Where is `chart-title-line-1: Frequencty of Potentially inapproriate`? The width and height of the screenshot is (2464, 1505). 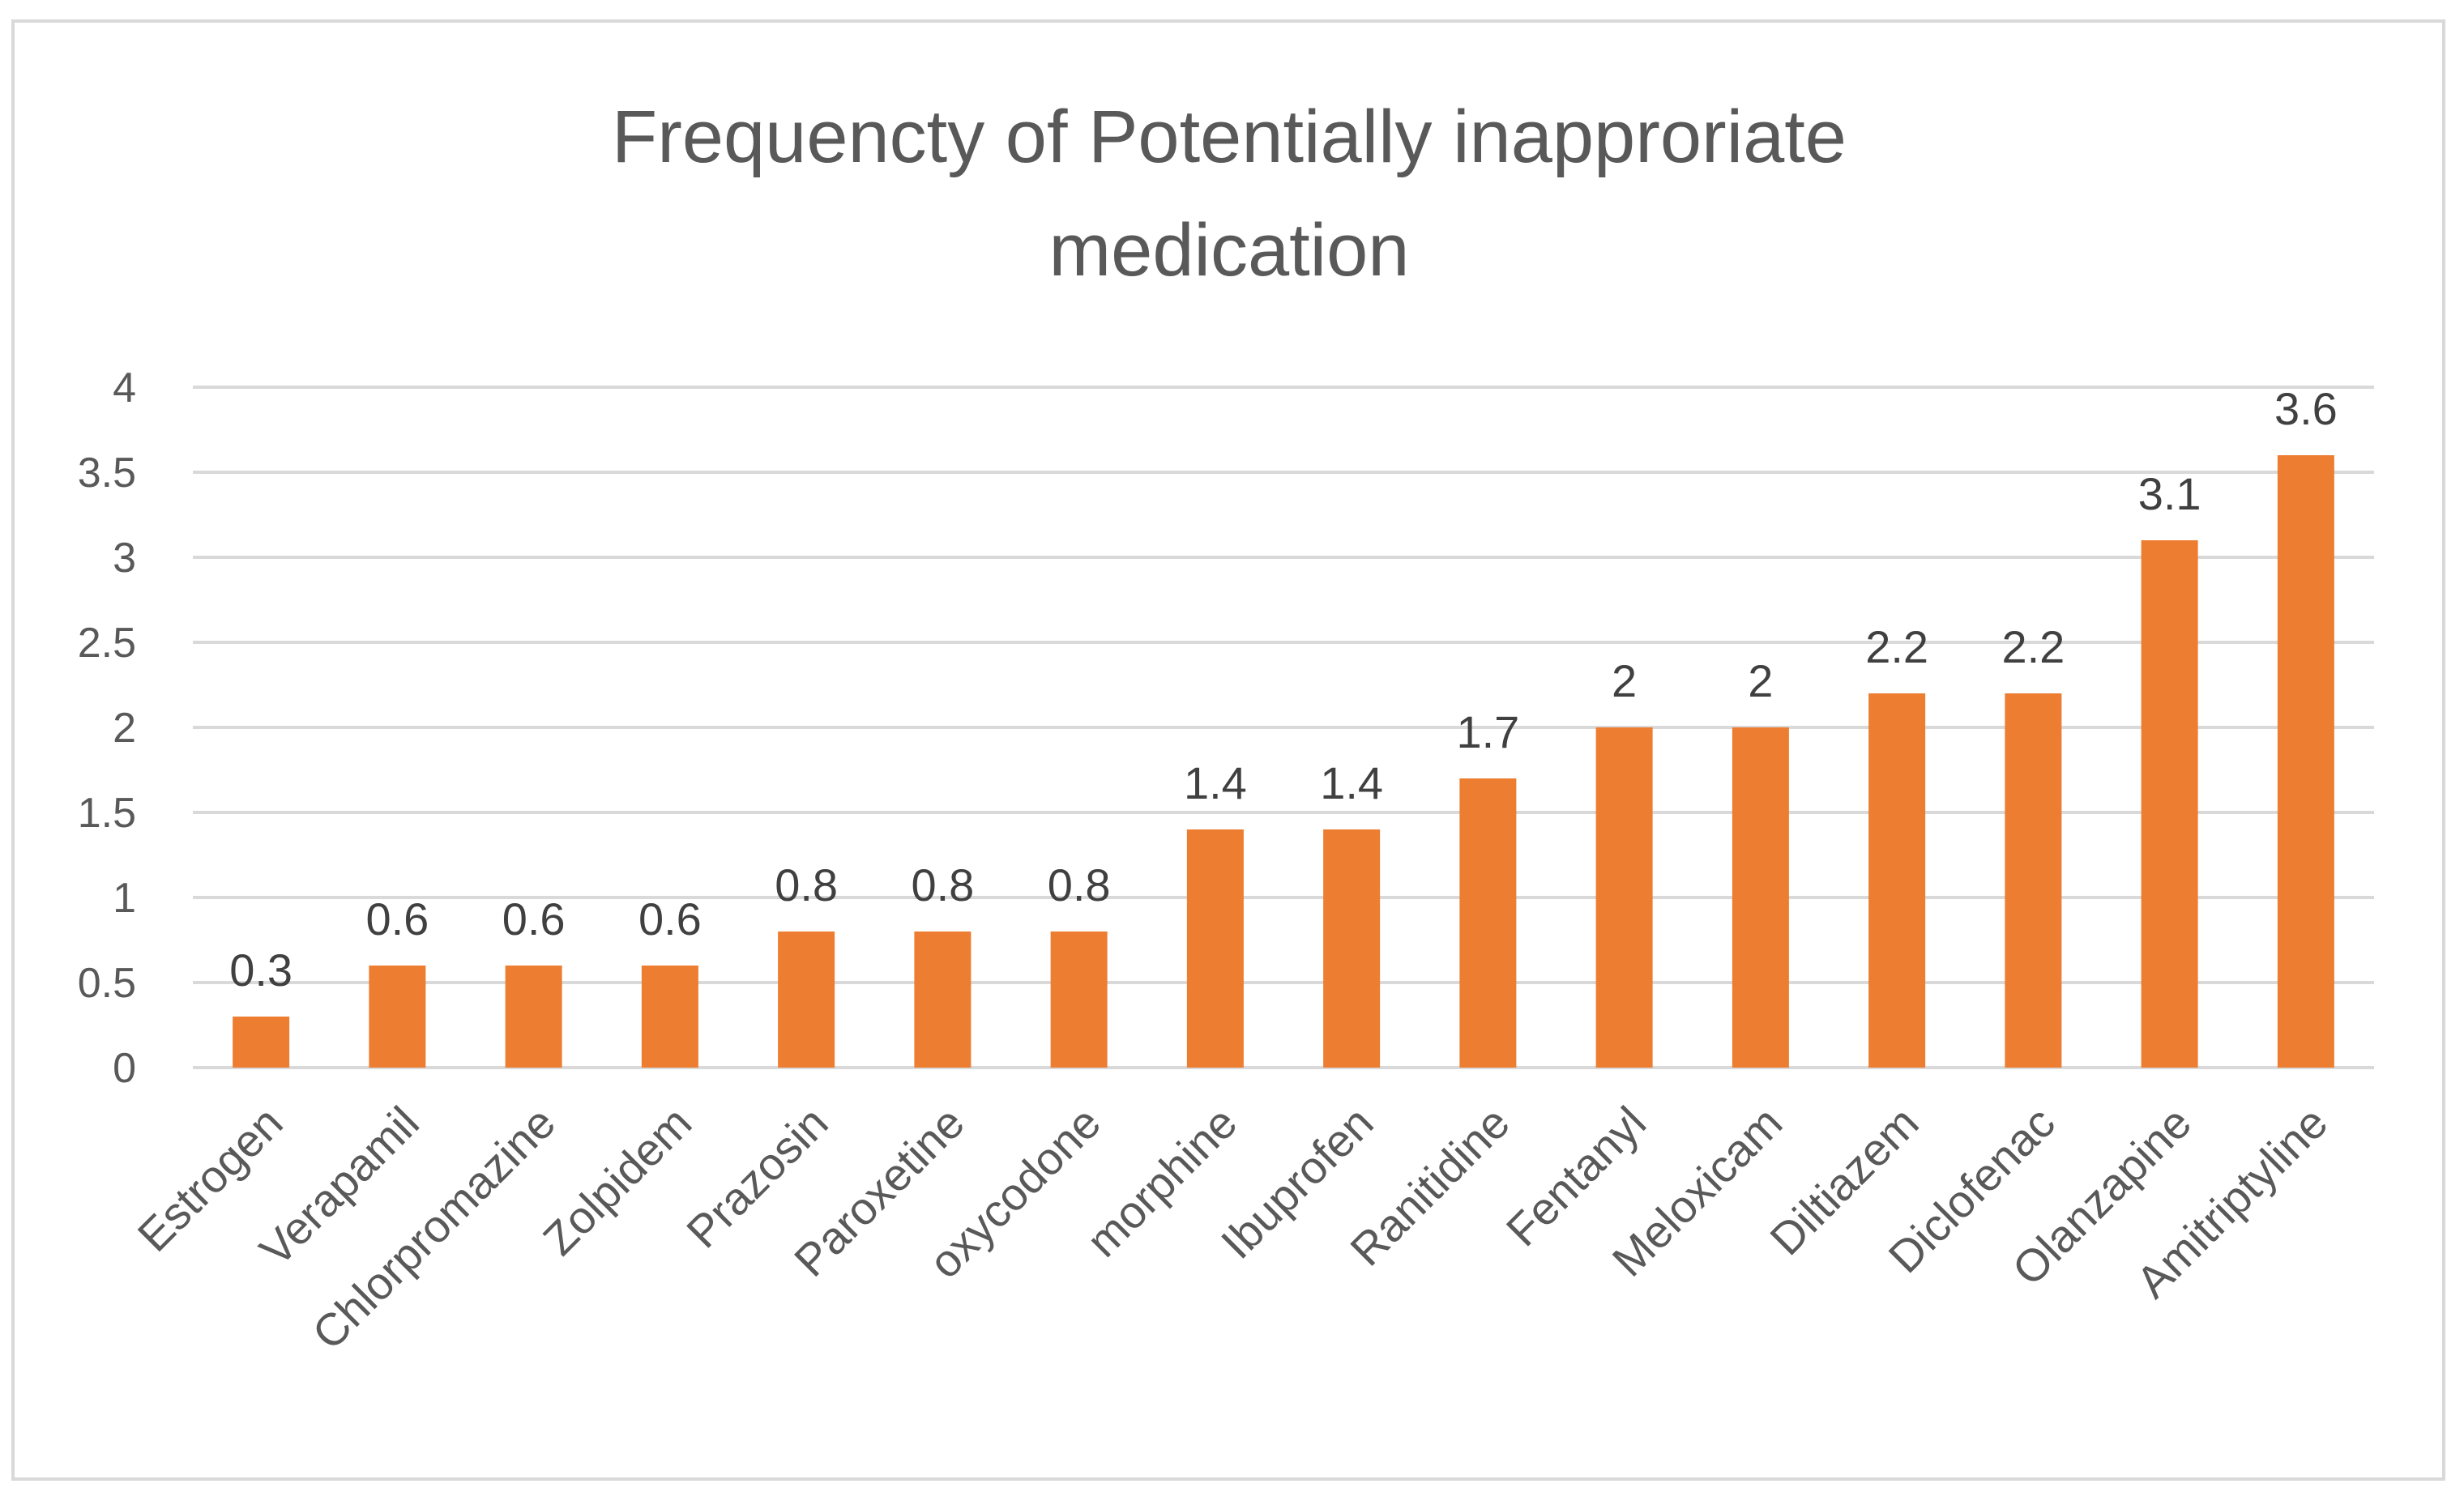 chart-title-line-1: Frequencty of Potentially inapproriate is located at coordinates (1229, 137).